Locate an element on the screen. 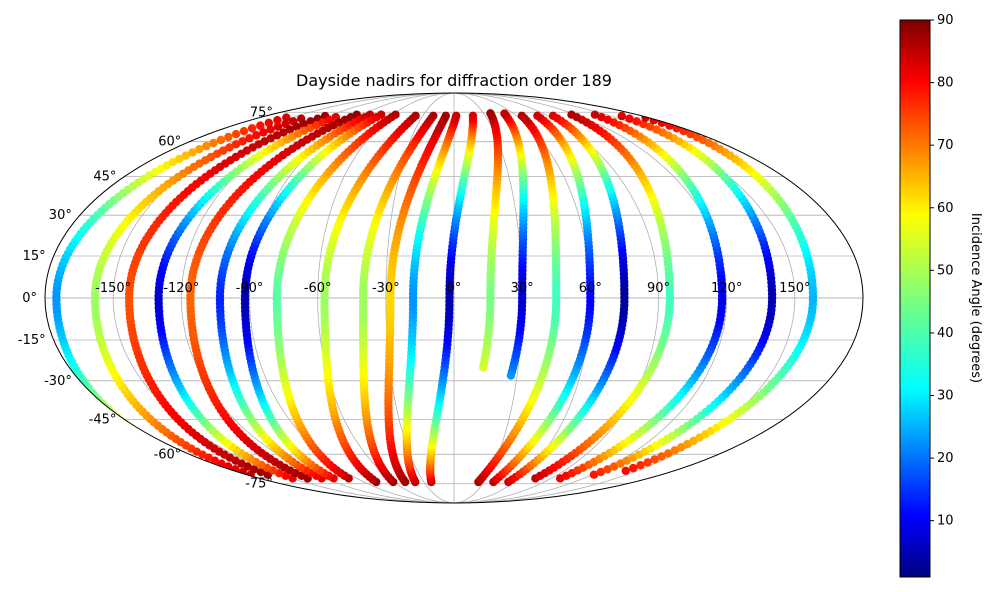 The width and height of the screenshot is (998, 592). colorbar-tick-label: 40 is located at coordinates (945, 333).